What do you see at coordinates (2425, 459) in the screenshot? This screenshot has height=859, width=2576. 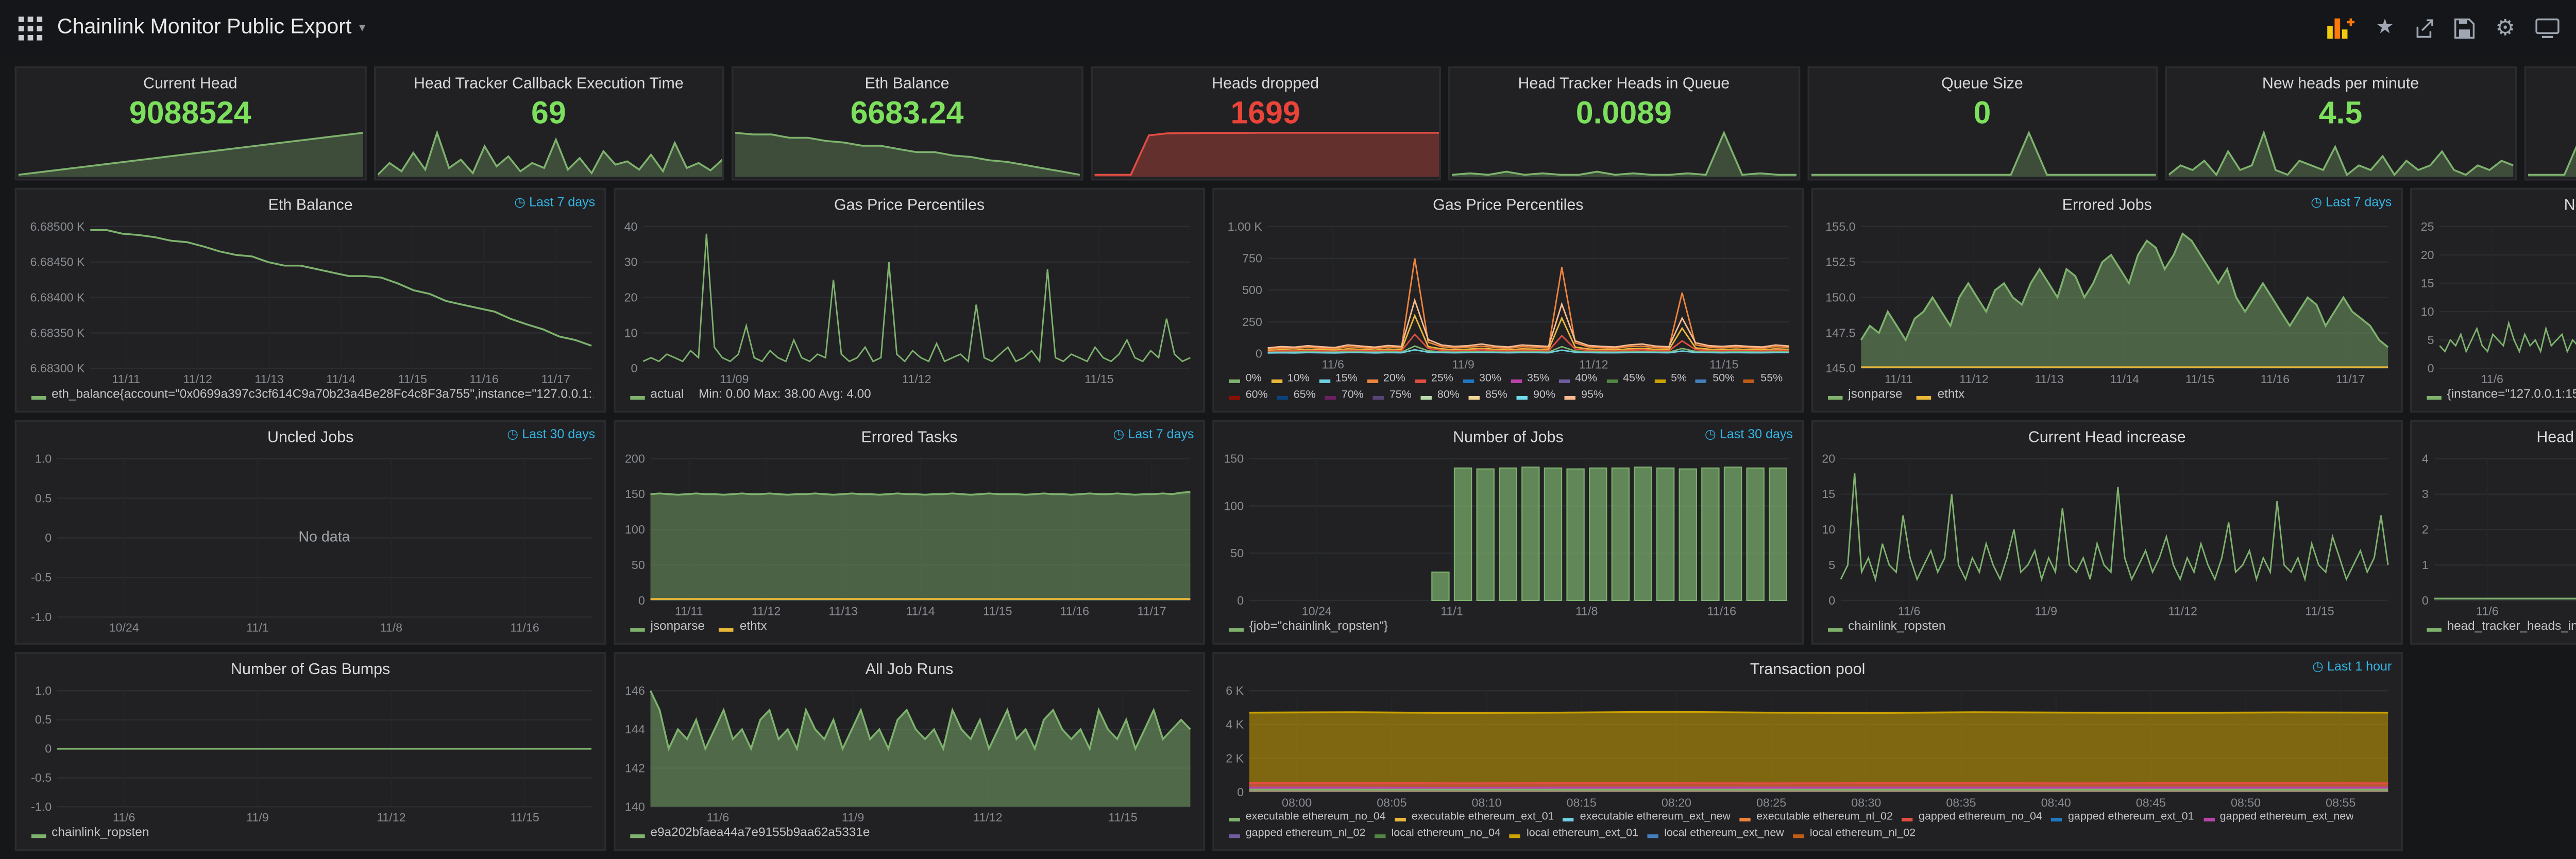 I see `svg-text: 4` at bounding box center [2425, 459].